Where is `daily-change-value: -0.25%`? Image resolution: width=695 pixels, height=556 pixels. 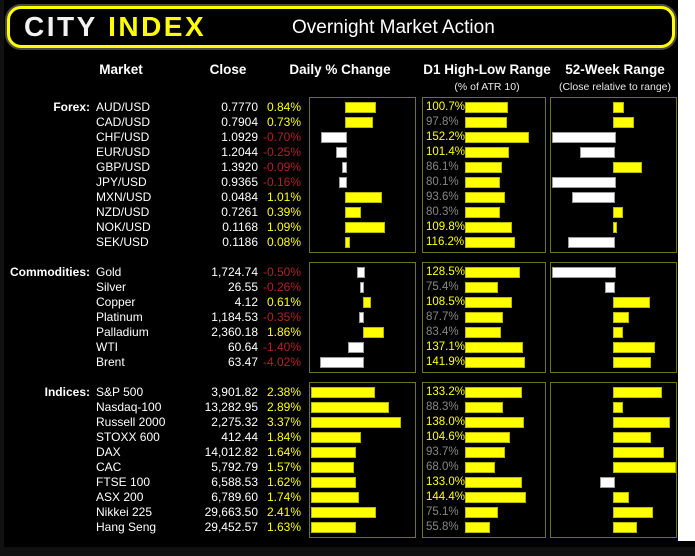 daily-change-value: -0.25% is located at coordinates (281, 152).